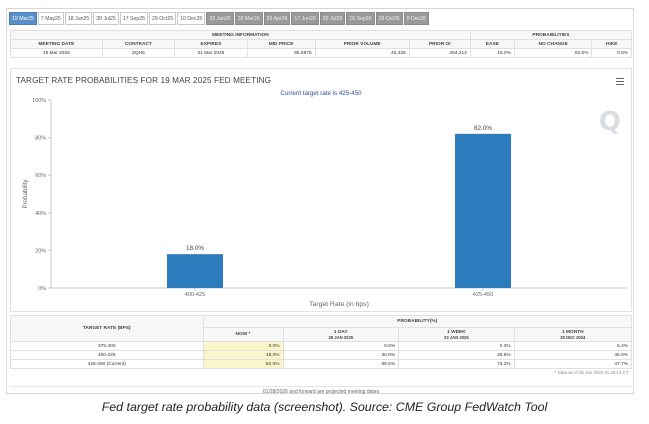 This screenshot has width=649, height=424. I want to click on y-axis-label: Probability, so click(25, 194).